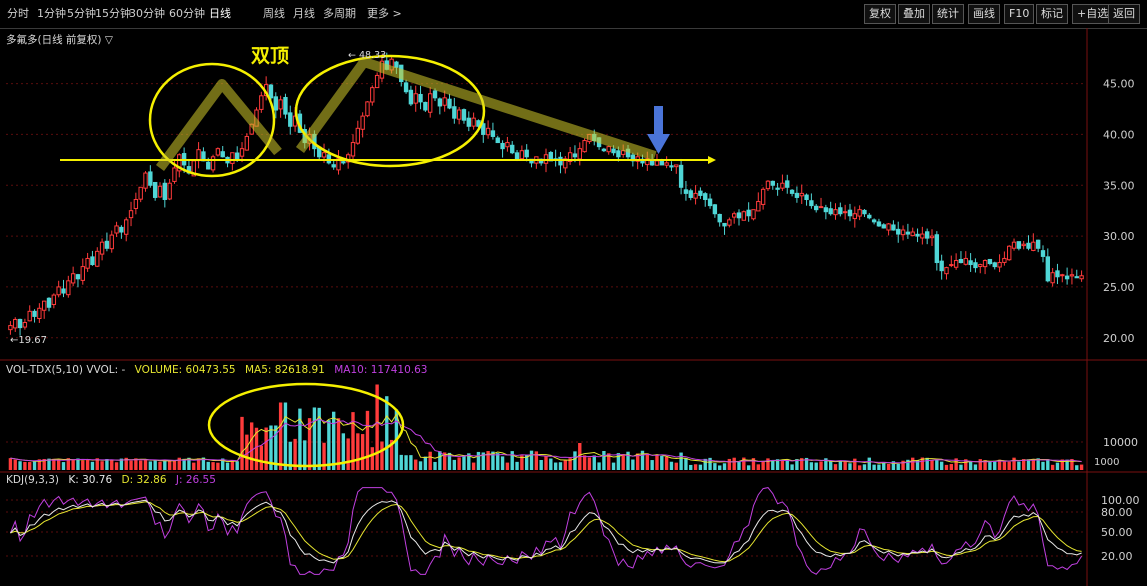 The image size is (1147, 586). I want to click on period-tab-9: 多周期, so click(339, 13).